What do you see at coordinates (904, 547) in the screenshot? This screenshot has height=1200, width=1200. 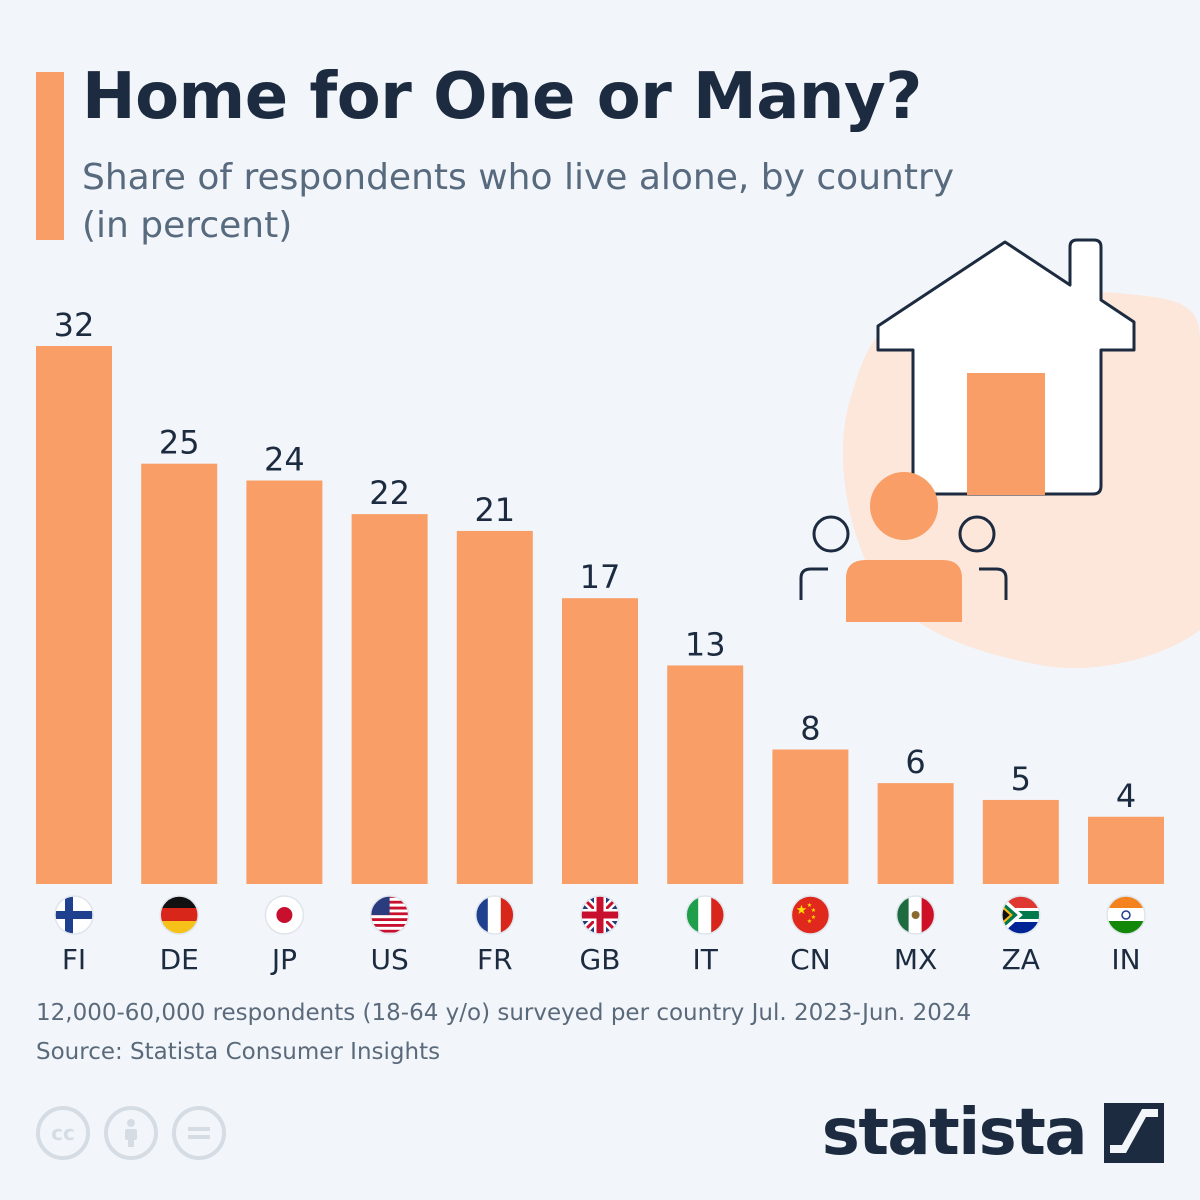 I see `person-icon` at bounding box center [904, 547].